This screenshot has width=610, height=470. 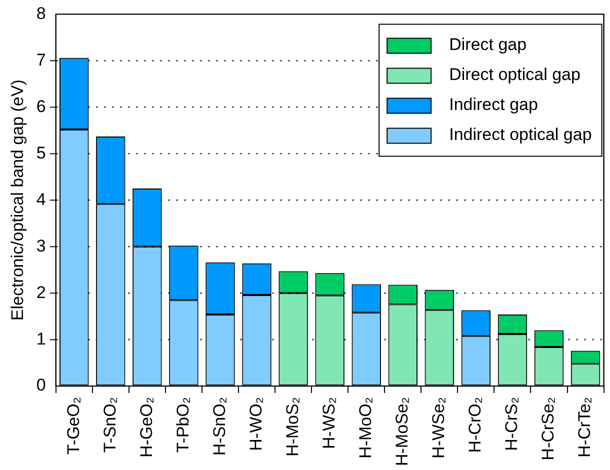 What do you see at coordinates (514, 74) in the screenshot?
I see `legend-label: Direct optical gap` at bounding box center [514, 74].